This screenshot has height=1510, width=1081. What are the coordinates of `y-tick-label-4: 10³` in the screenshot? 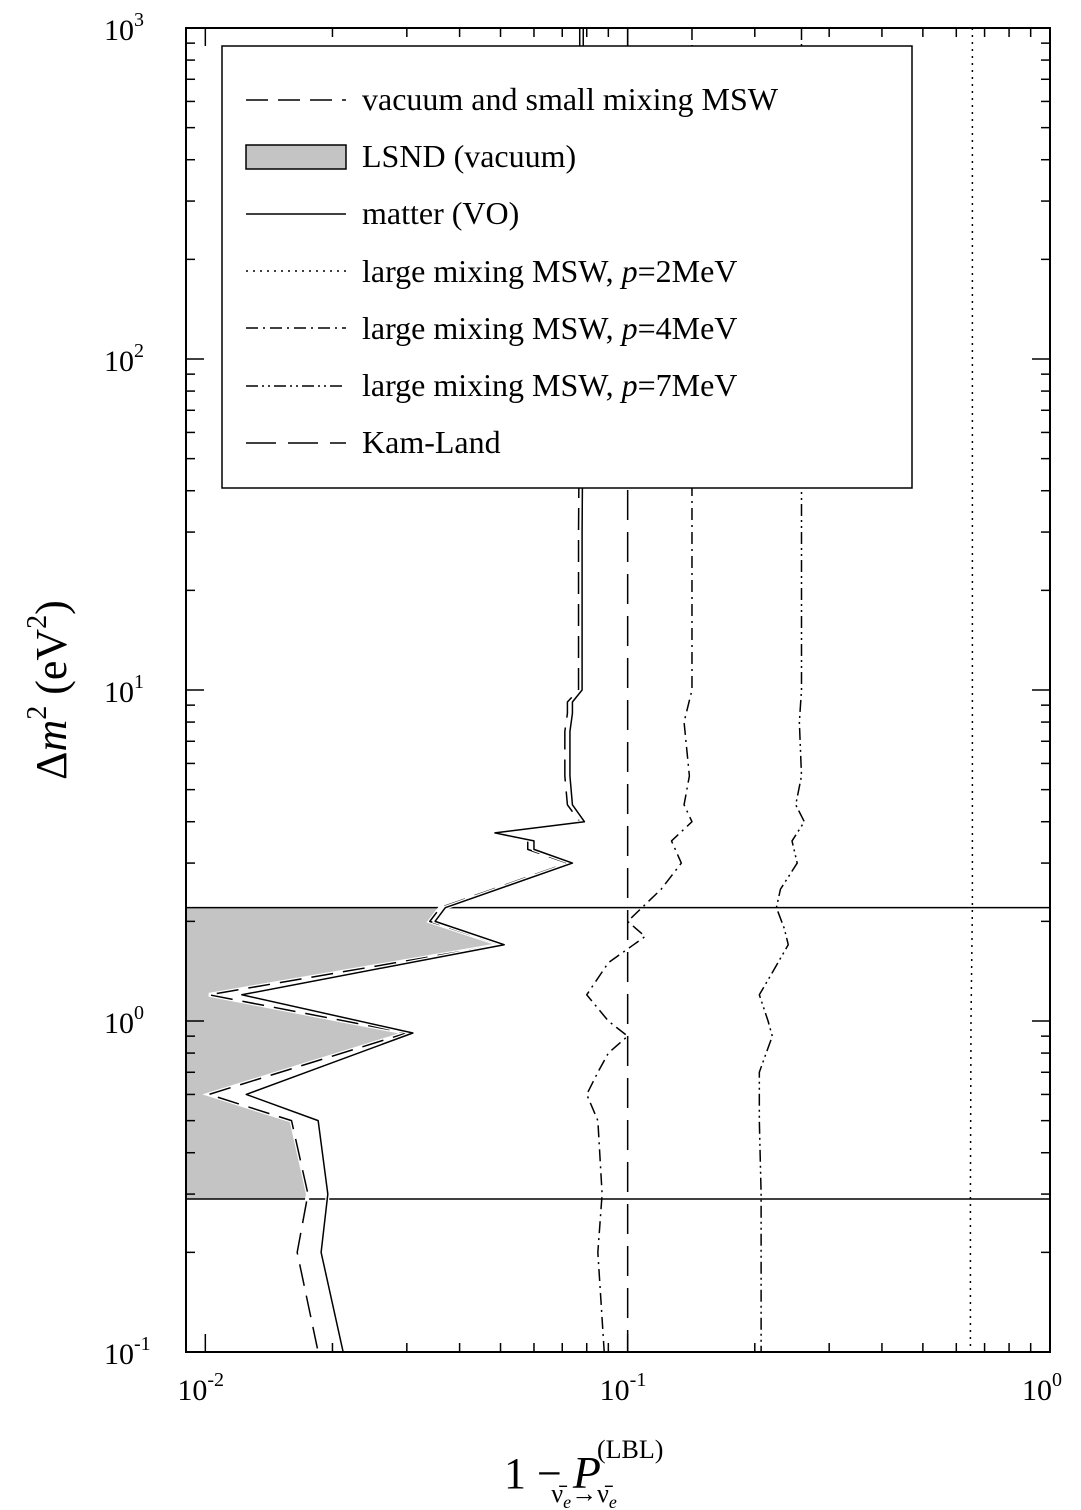 It's located at (124, 28).